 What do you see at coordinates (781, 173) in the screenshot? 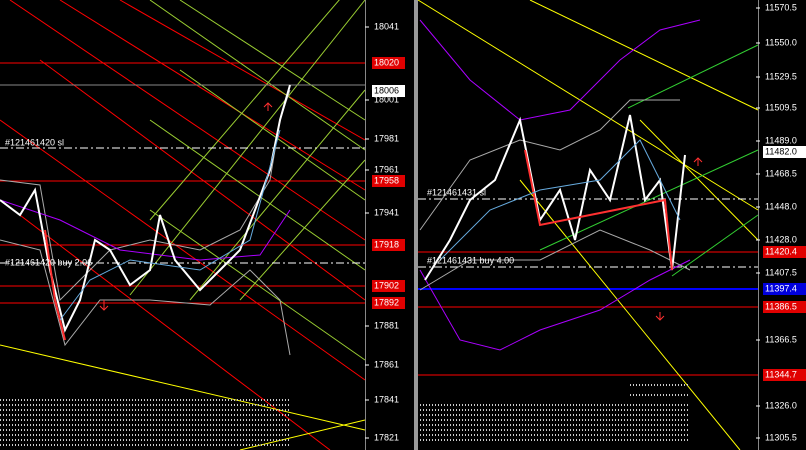
I see `price-label: 11468.5` at bounding box center [781, 173].